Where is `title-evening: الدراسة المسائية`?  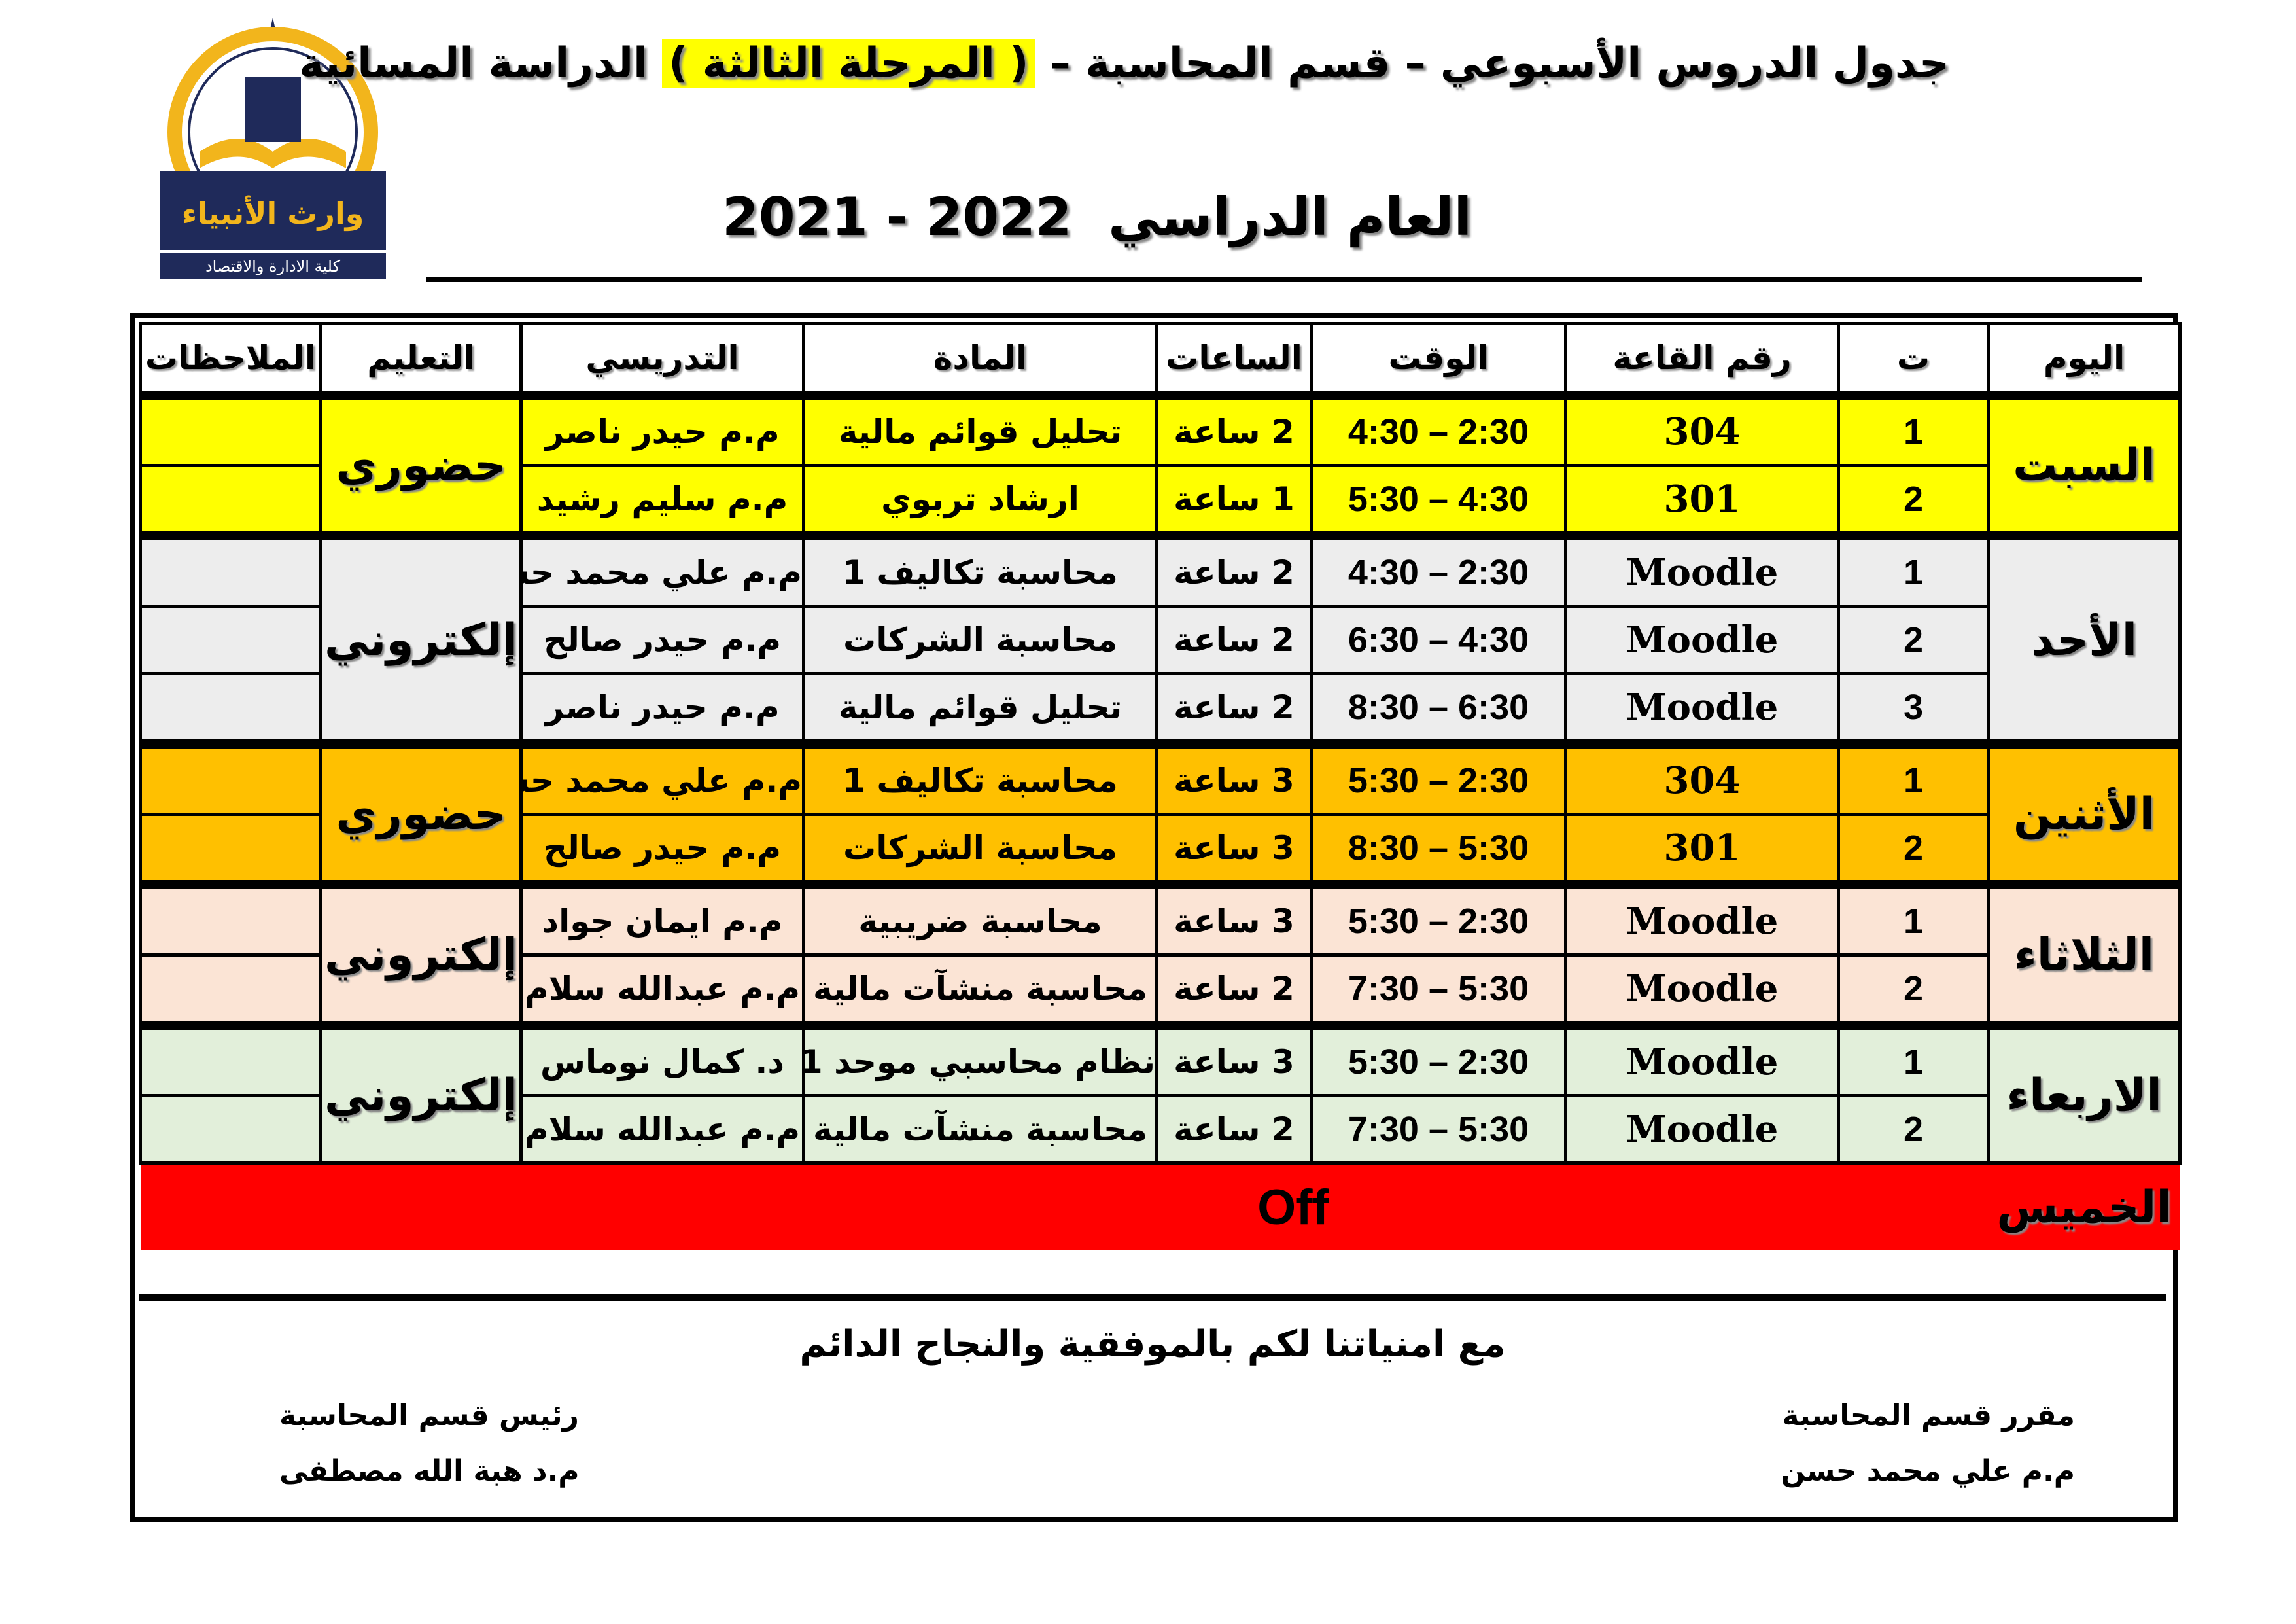 title-evening: الدراسة المسائية is located at coordinates (481, 63).